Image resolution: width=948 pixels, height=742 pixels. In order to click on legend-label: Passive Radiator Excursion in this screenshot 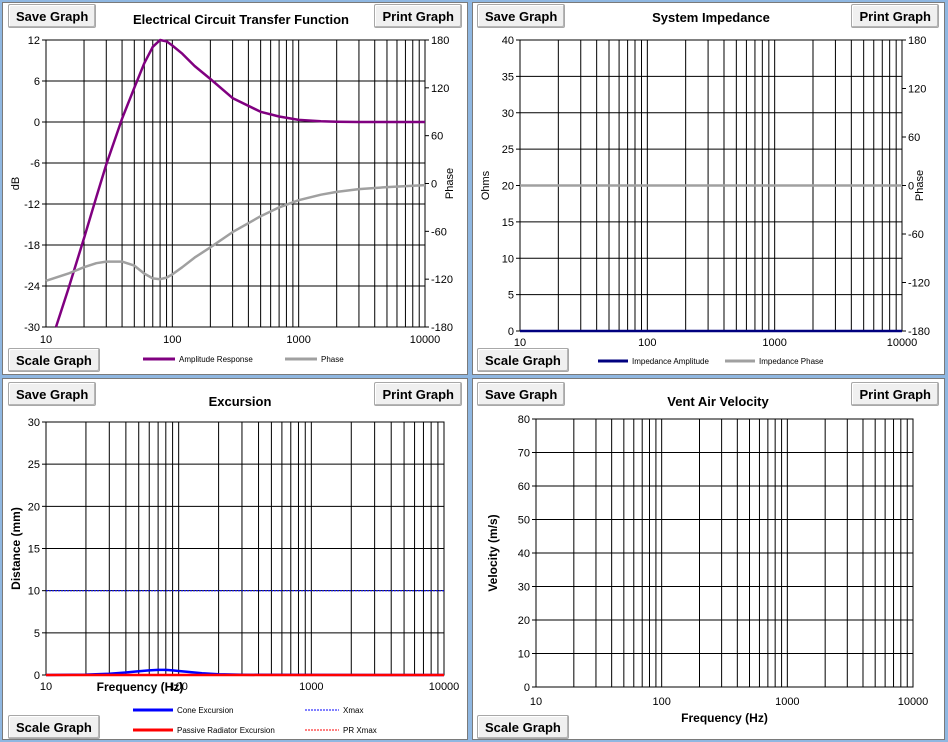, I will do `click(226, 730)`.